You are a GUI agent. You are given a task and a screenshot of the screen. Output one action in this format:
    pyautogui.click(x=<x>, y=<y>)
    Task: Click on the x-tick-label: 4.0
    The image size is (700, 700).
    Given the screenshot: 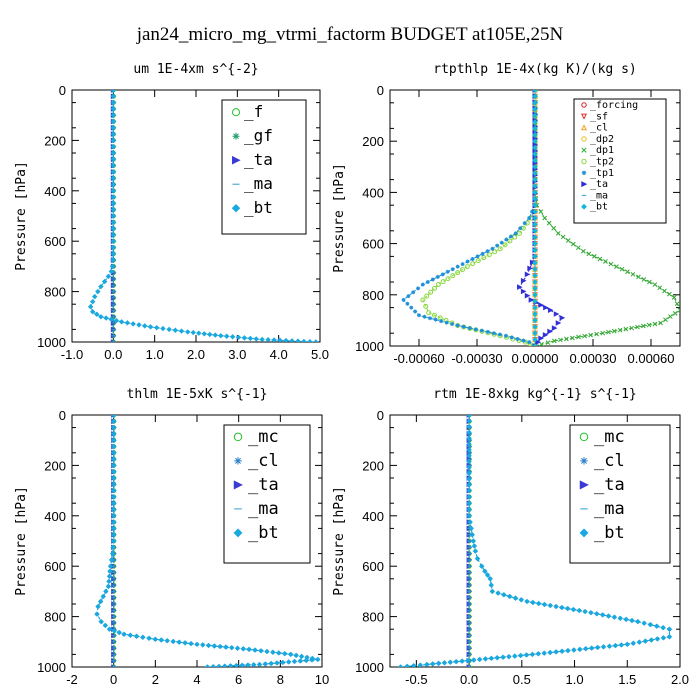 What is the action you would take?
    pyautogui.click(x=279, y=354)
    